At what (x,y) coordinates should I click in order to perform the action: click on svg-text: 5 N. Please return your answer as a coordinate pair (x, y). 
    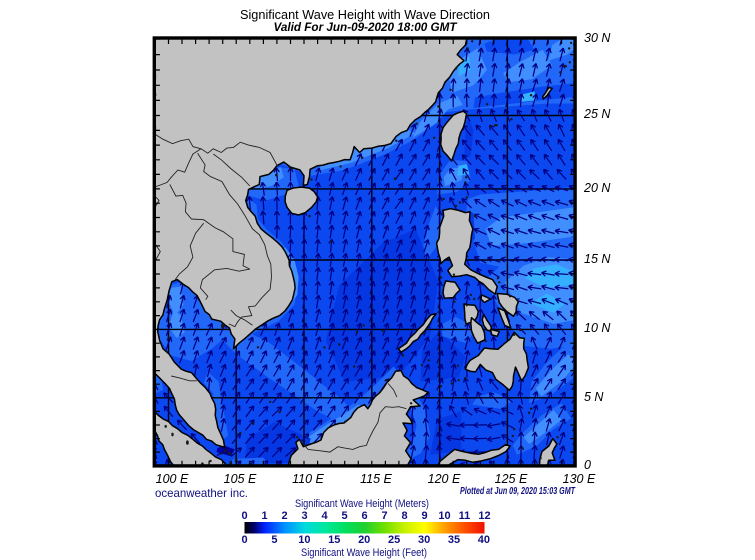
    Looking at the image, I should click on (594, 397).